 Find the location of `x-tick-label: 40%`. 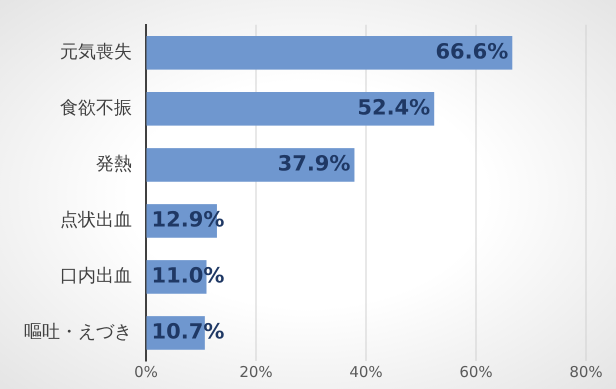

x-tick-label: 40% is located at coordinates (366, 371).